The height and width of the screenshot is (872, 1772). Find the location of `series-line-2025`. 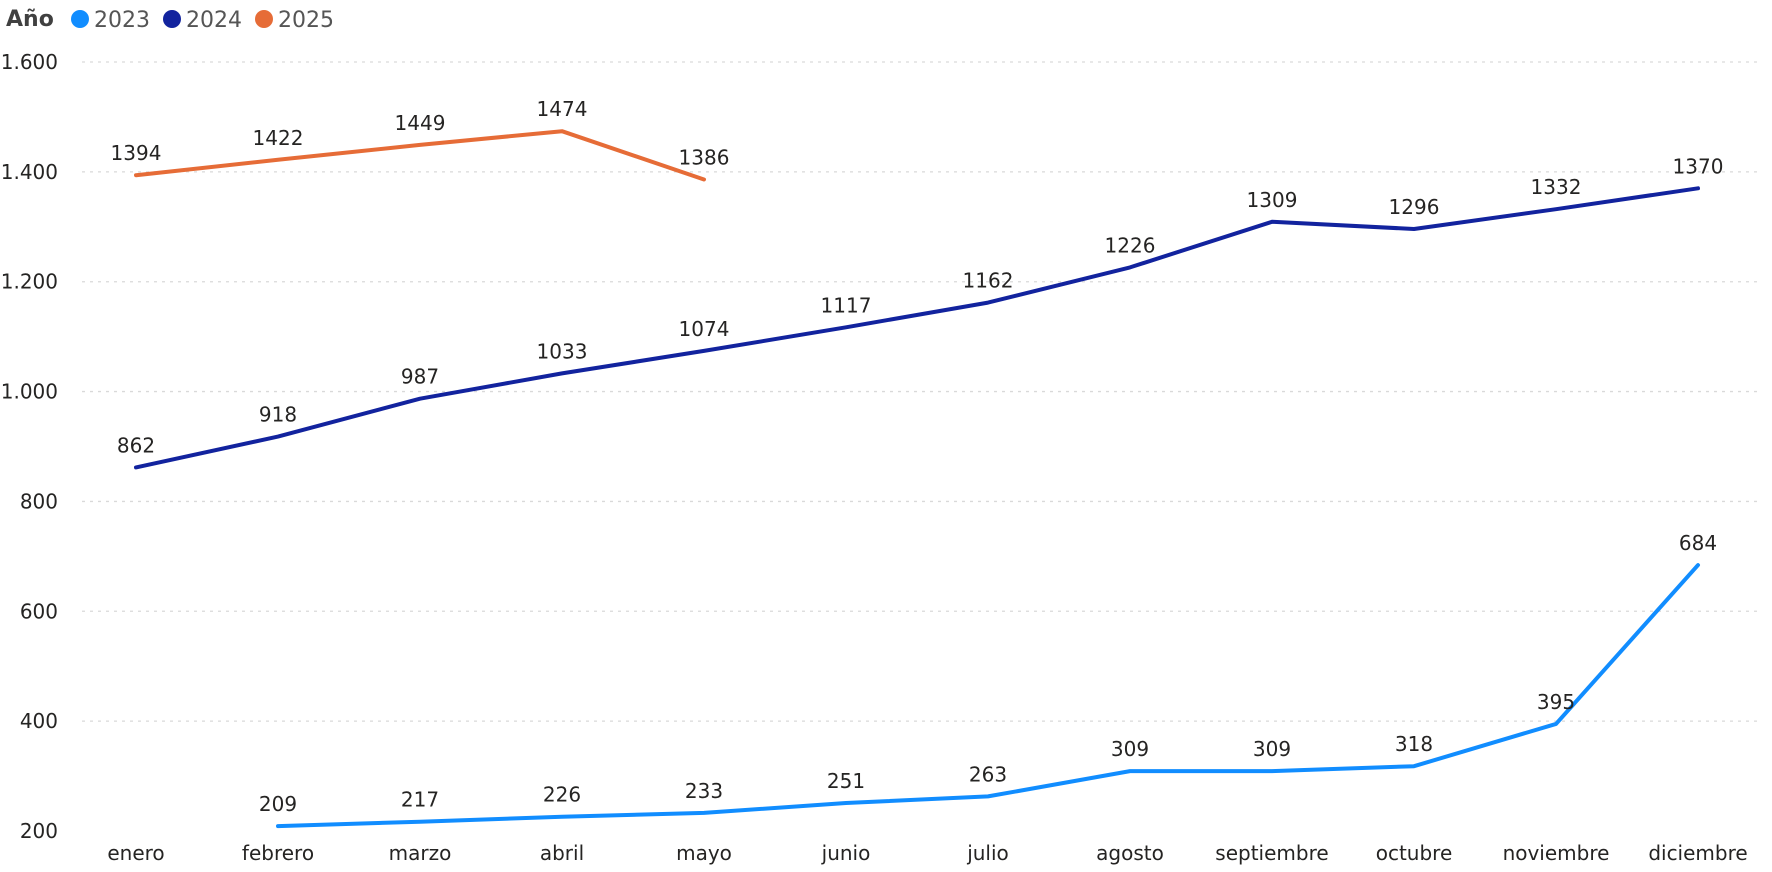

series-line-2025 is located at coordinates (420, 155).